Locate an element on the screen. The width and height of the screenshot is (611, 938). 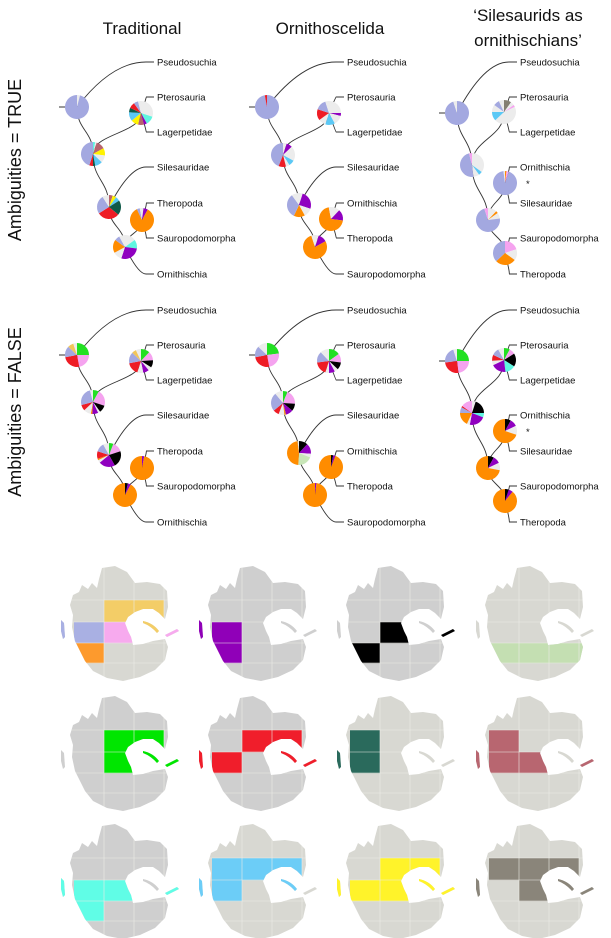
column-title: Ornithoscelida is located at coordinates (330, 28).